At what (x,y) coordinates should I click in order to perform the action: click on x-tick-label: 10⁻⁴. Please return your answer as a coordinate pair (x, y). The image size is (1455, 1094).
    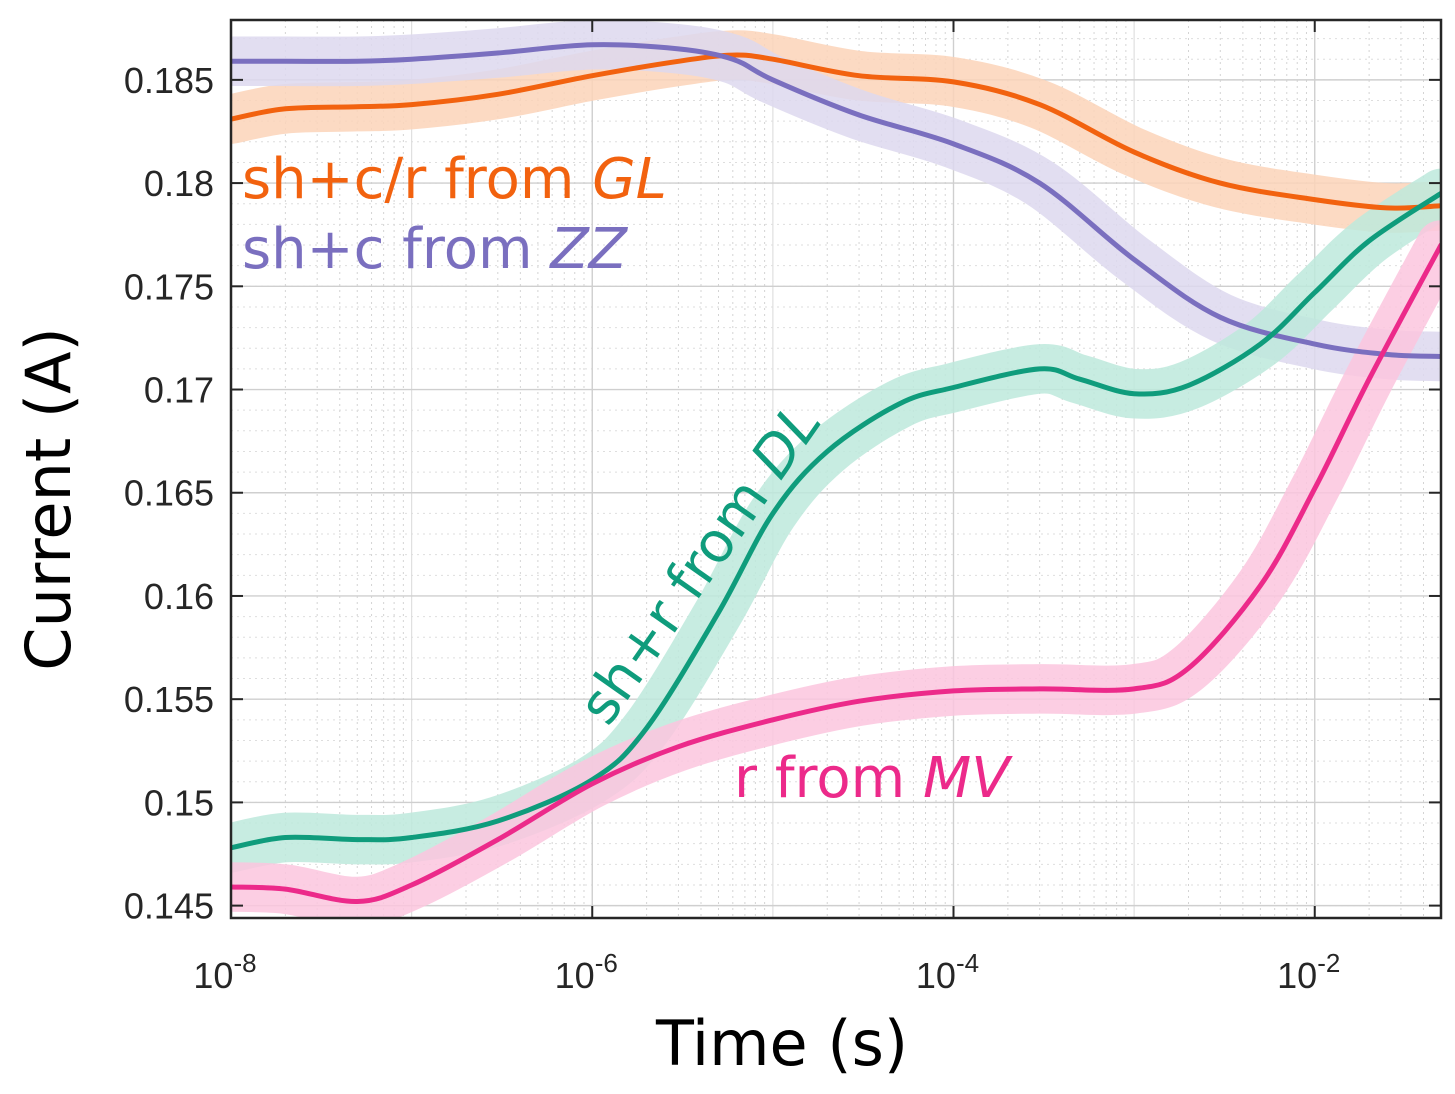
    Looking at the image, I should click on (947, 972).